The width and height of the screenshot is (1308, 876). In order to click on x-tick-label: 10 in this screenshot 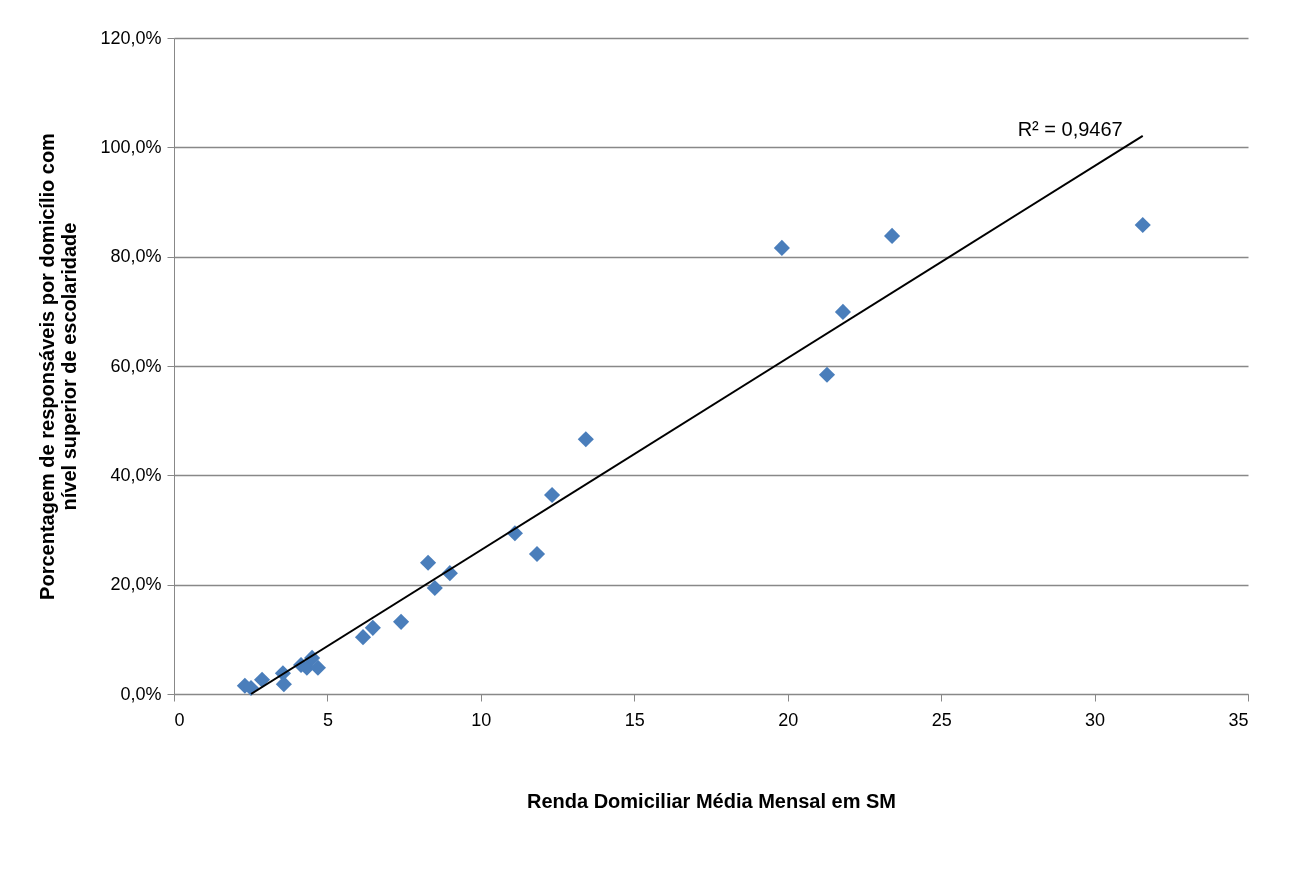, I will do `click(481, 719)`.